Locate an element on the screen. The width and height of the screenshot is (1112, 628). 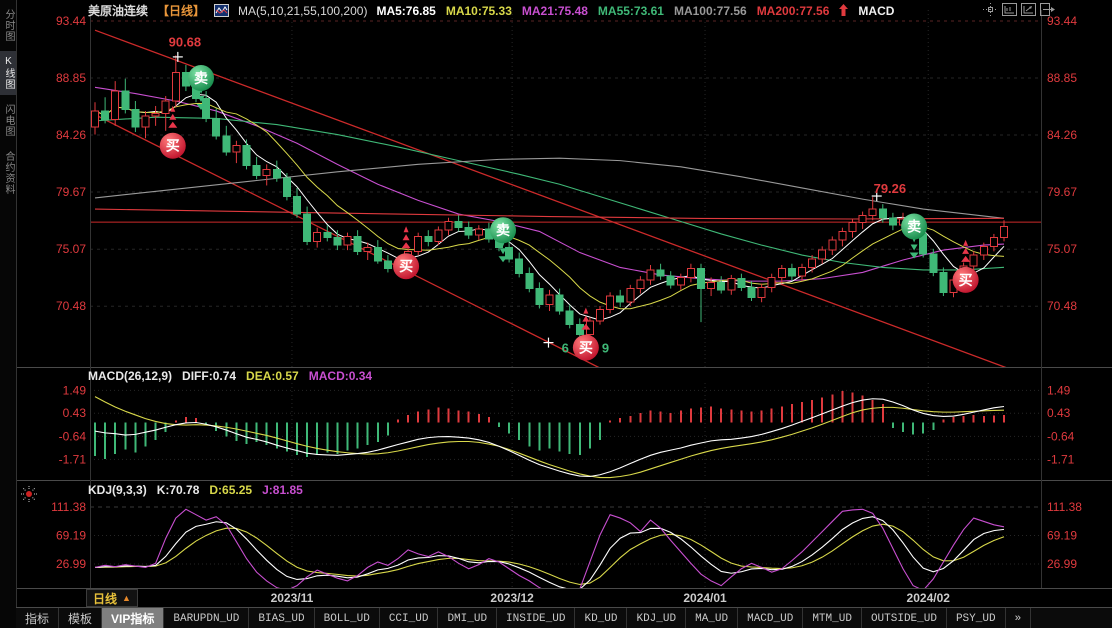
tab-»: » is located at coordinates (1019, 618).